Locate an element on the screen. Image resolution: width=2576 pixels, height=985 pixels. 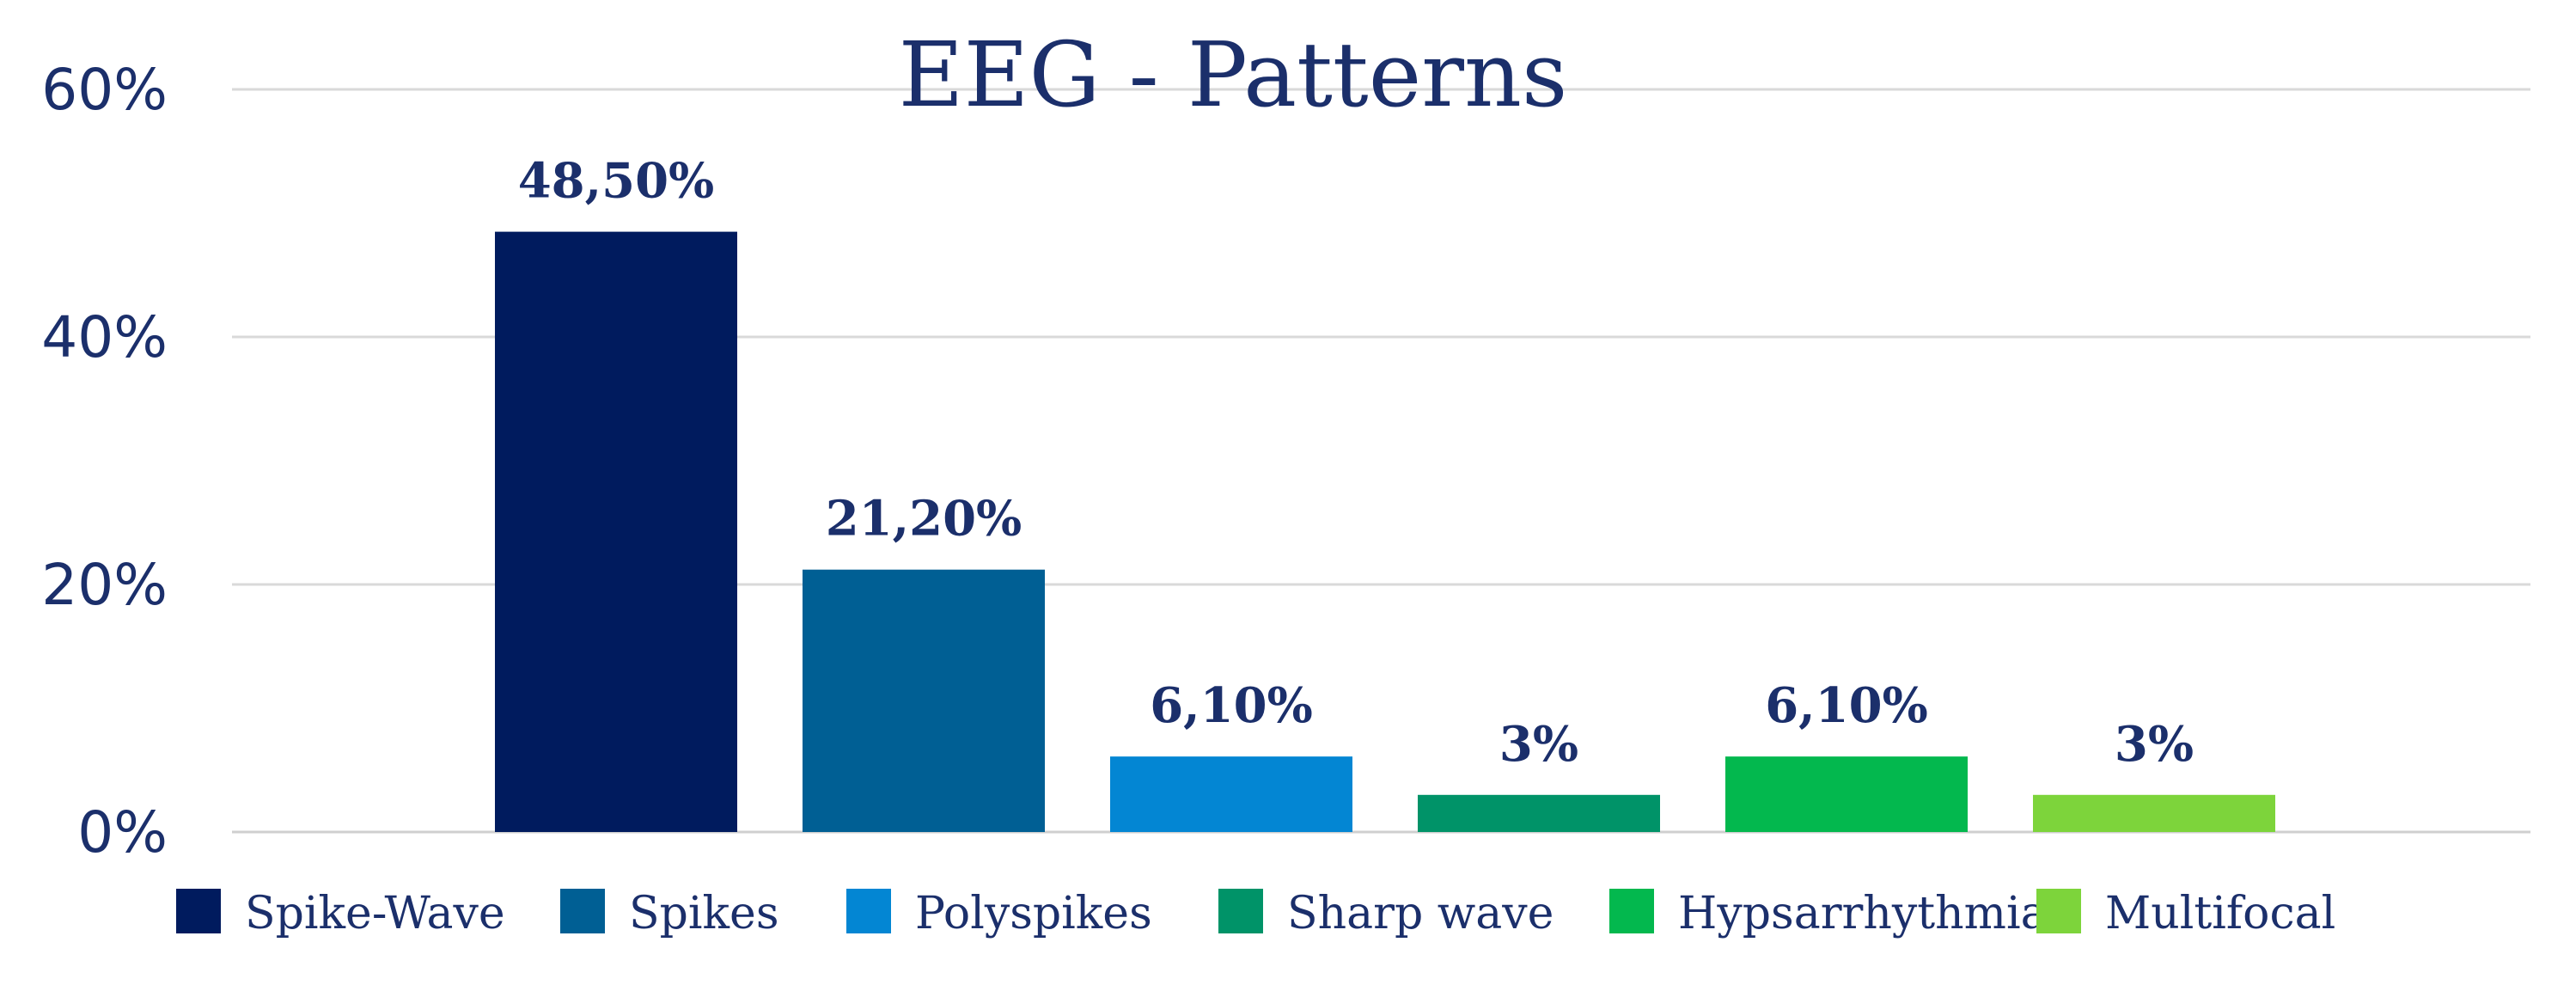
bar-hypsarrhythmia is located at coordinates (1846, 794).